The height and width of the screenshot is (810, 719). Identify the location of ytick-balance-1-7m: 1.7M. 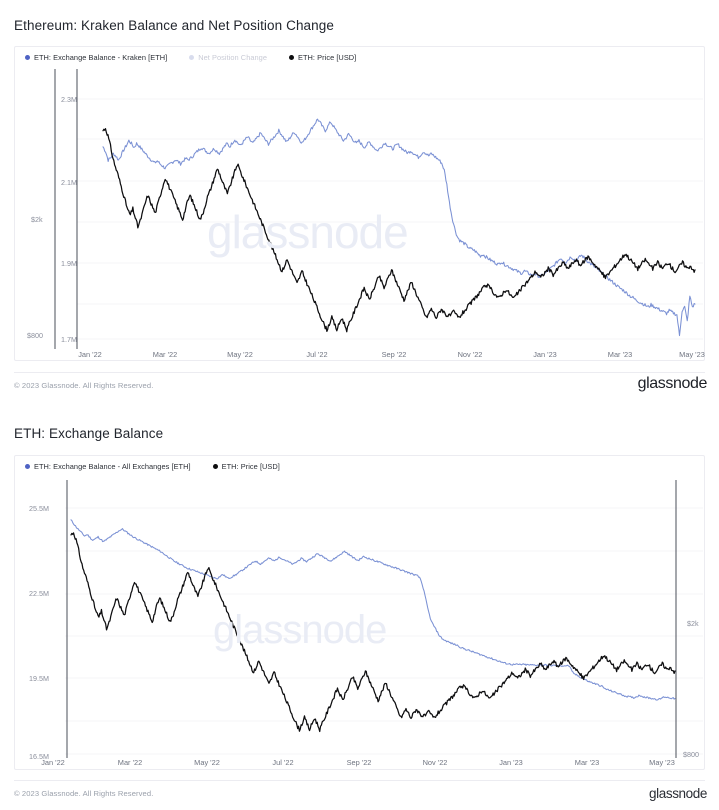
(69, 339).